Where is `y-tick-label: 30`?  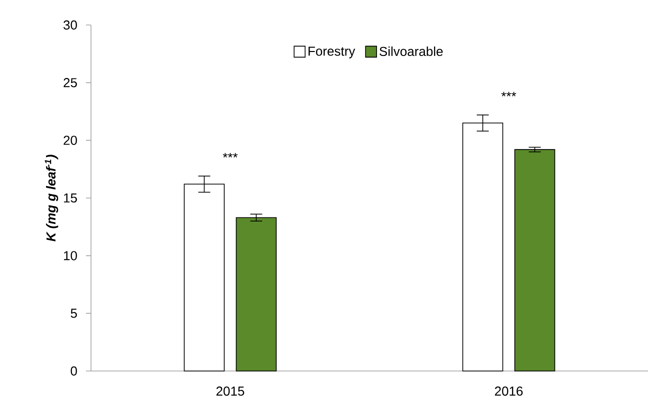 y-tick-label: 30 is located at coordinates (70, 25).